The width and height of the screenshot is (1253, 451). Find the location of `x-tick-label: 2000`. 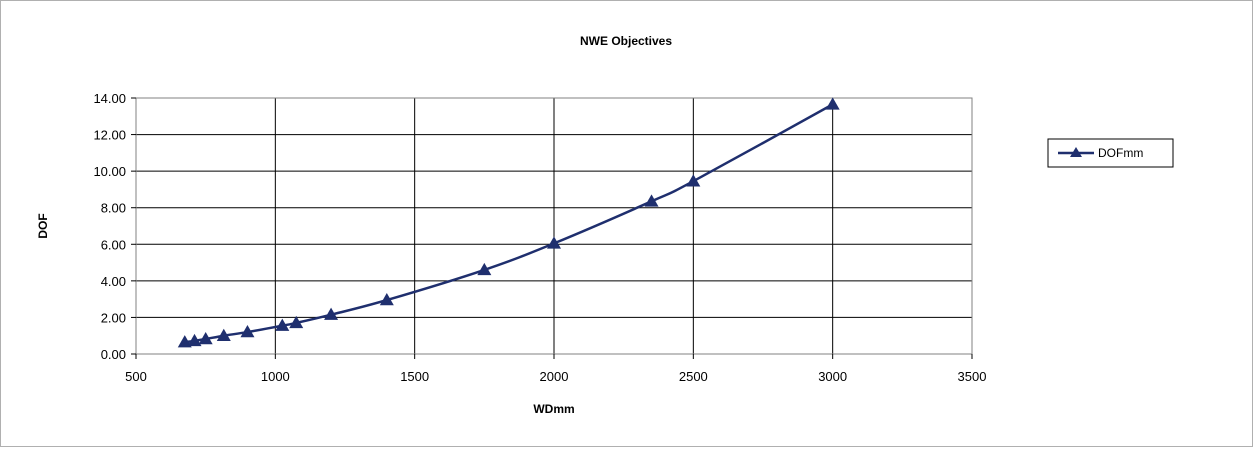

x-tick-label: 2000 is located at coordinates (554, 376).